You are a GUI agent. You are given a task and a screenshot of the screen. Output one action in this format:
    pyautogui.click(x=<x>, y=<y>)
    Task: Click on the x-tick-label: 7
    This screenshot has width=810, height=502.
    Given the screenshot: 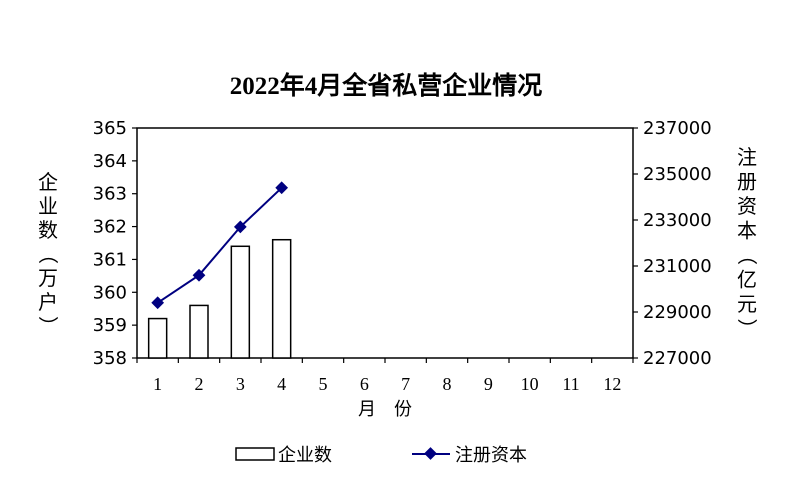 What is the action you would take?
    pyautogui.click(x=405, y=384)
    